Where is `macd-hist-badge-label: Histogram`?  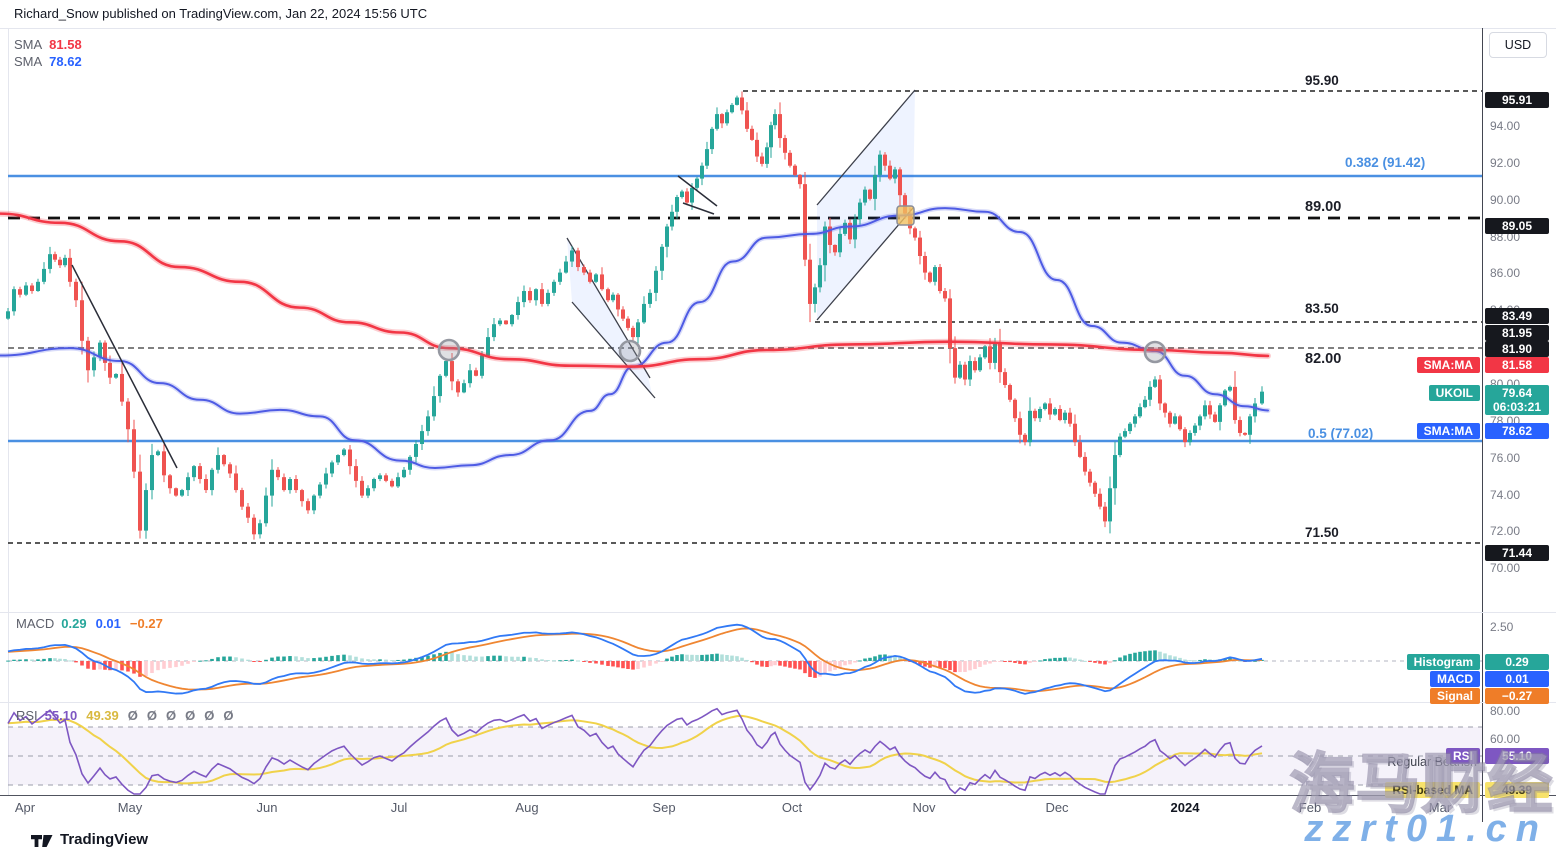 macd-hist-badge-label: Histogram is located at coordinates (1443, 662).